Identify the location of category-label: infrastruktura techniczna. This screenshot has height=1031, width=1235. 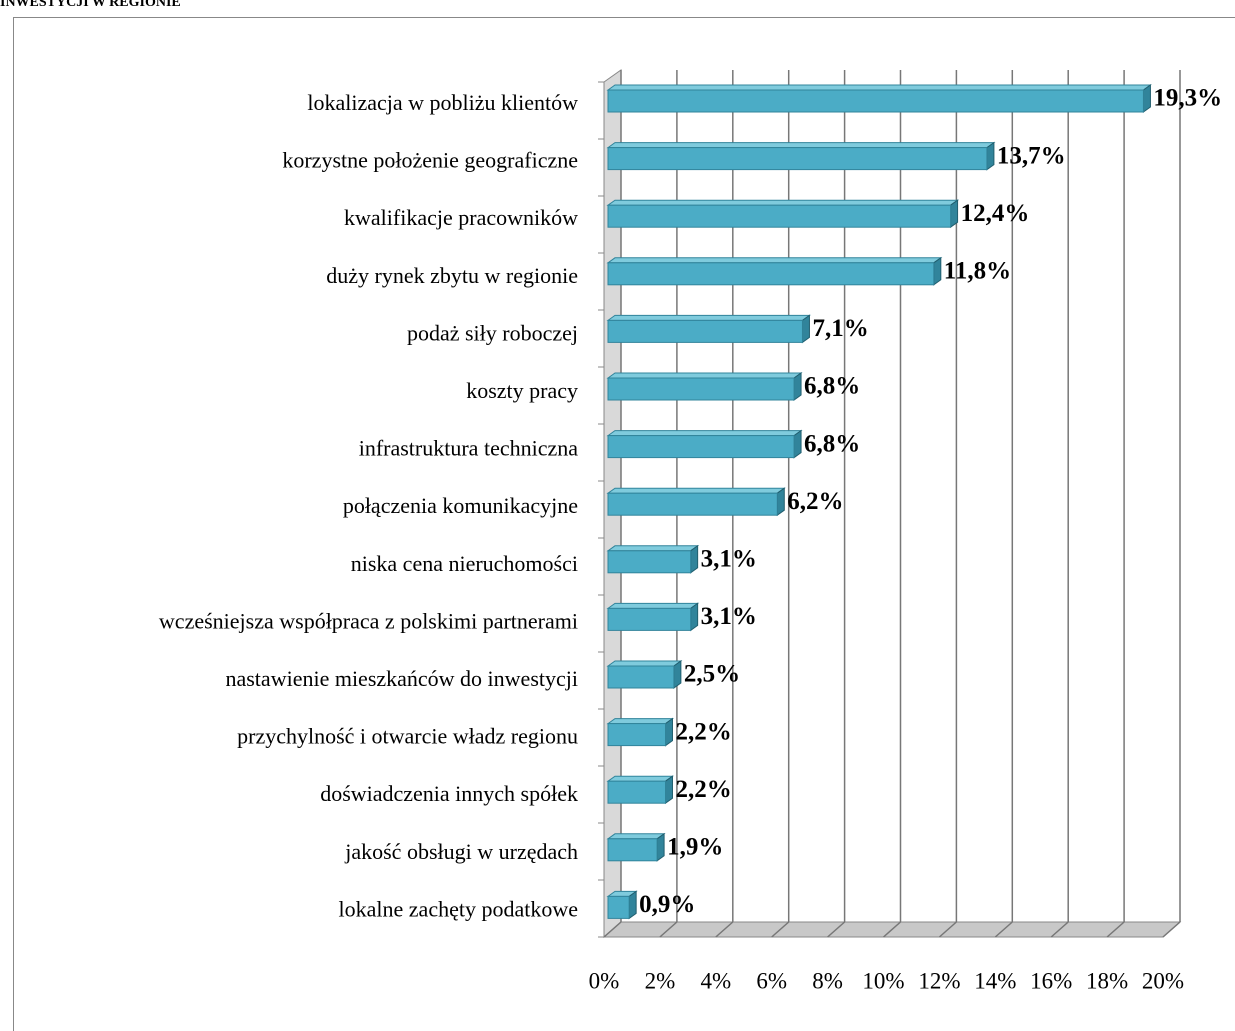
(469, 448).